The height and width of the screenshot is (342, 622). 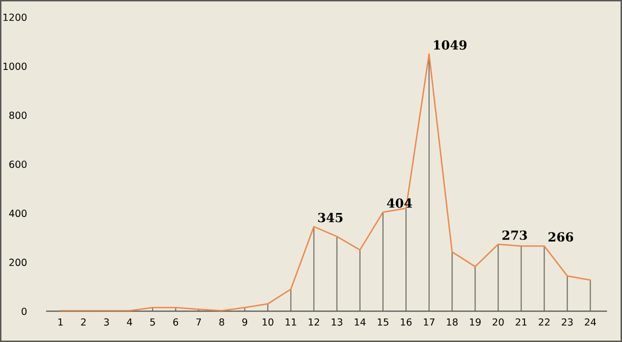 What do you see at coordinates (18, 214) in the screenshot?
I see `y-tick-label: 400` at bounding box center [18, 214].